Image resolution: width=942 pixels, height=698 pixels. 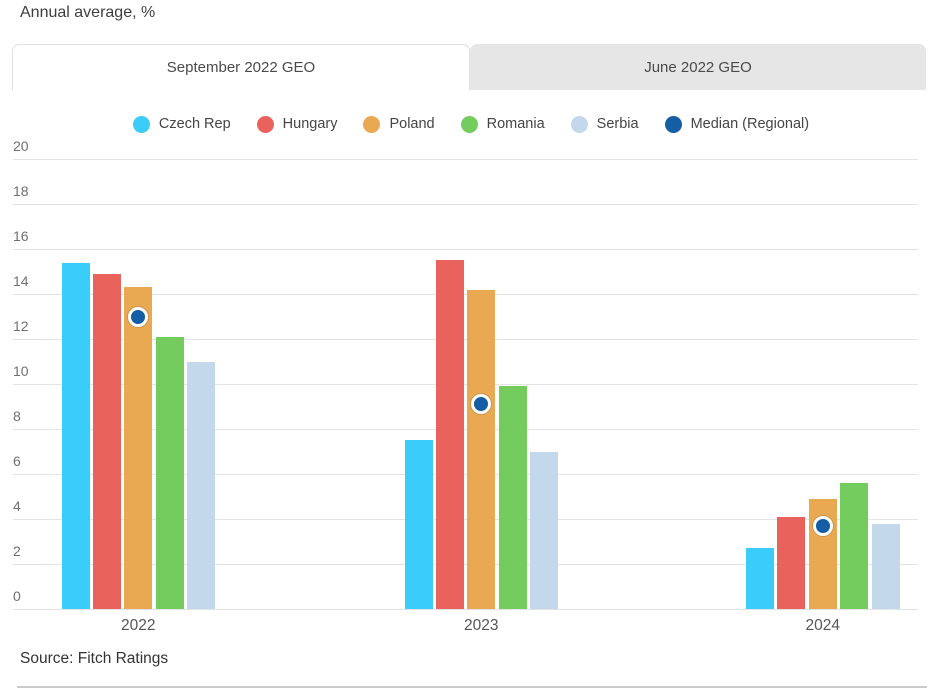 What do you see at coordinates (141, 124) in the screenshot?
I see `legend-swatch-czech-rep` at bounding box center [141, 124].